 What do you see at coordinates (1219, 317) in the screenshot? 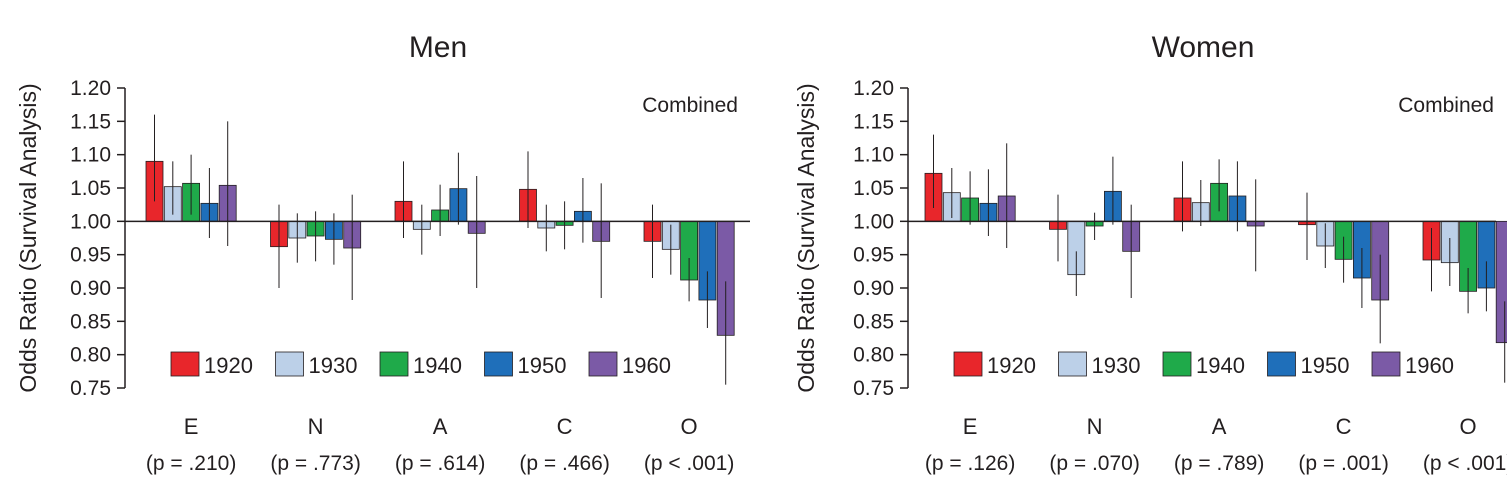
I see `category-group-A: A (p = .789)` at bounding box center [1219, 317].